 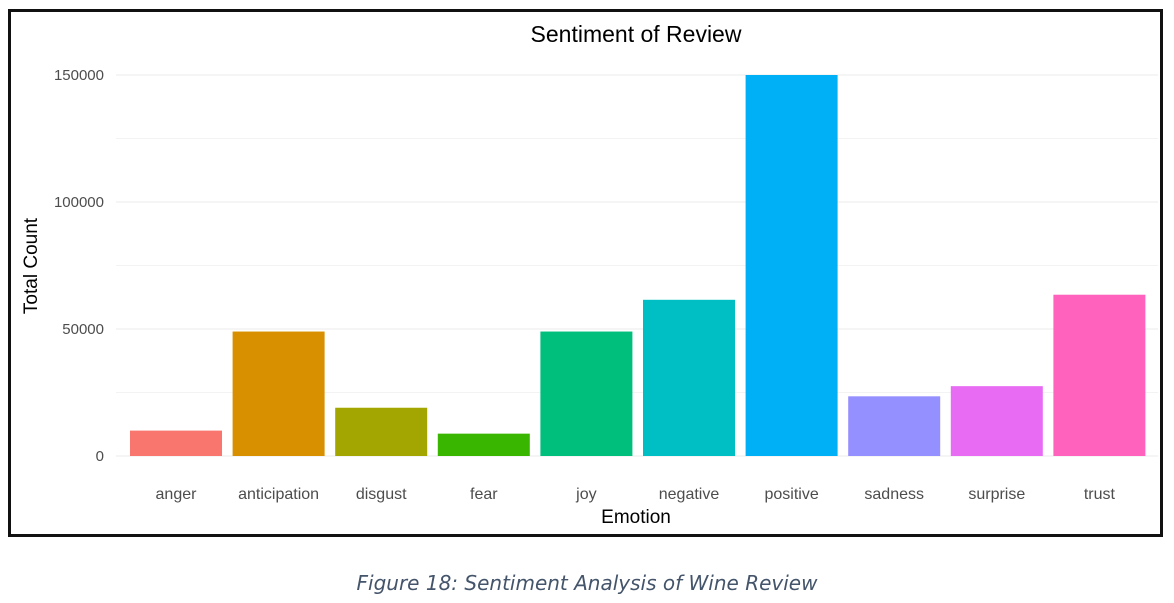 I want to click on x-tick-label: anticipation, so click(x=278, y=494).